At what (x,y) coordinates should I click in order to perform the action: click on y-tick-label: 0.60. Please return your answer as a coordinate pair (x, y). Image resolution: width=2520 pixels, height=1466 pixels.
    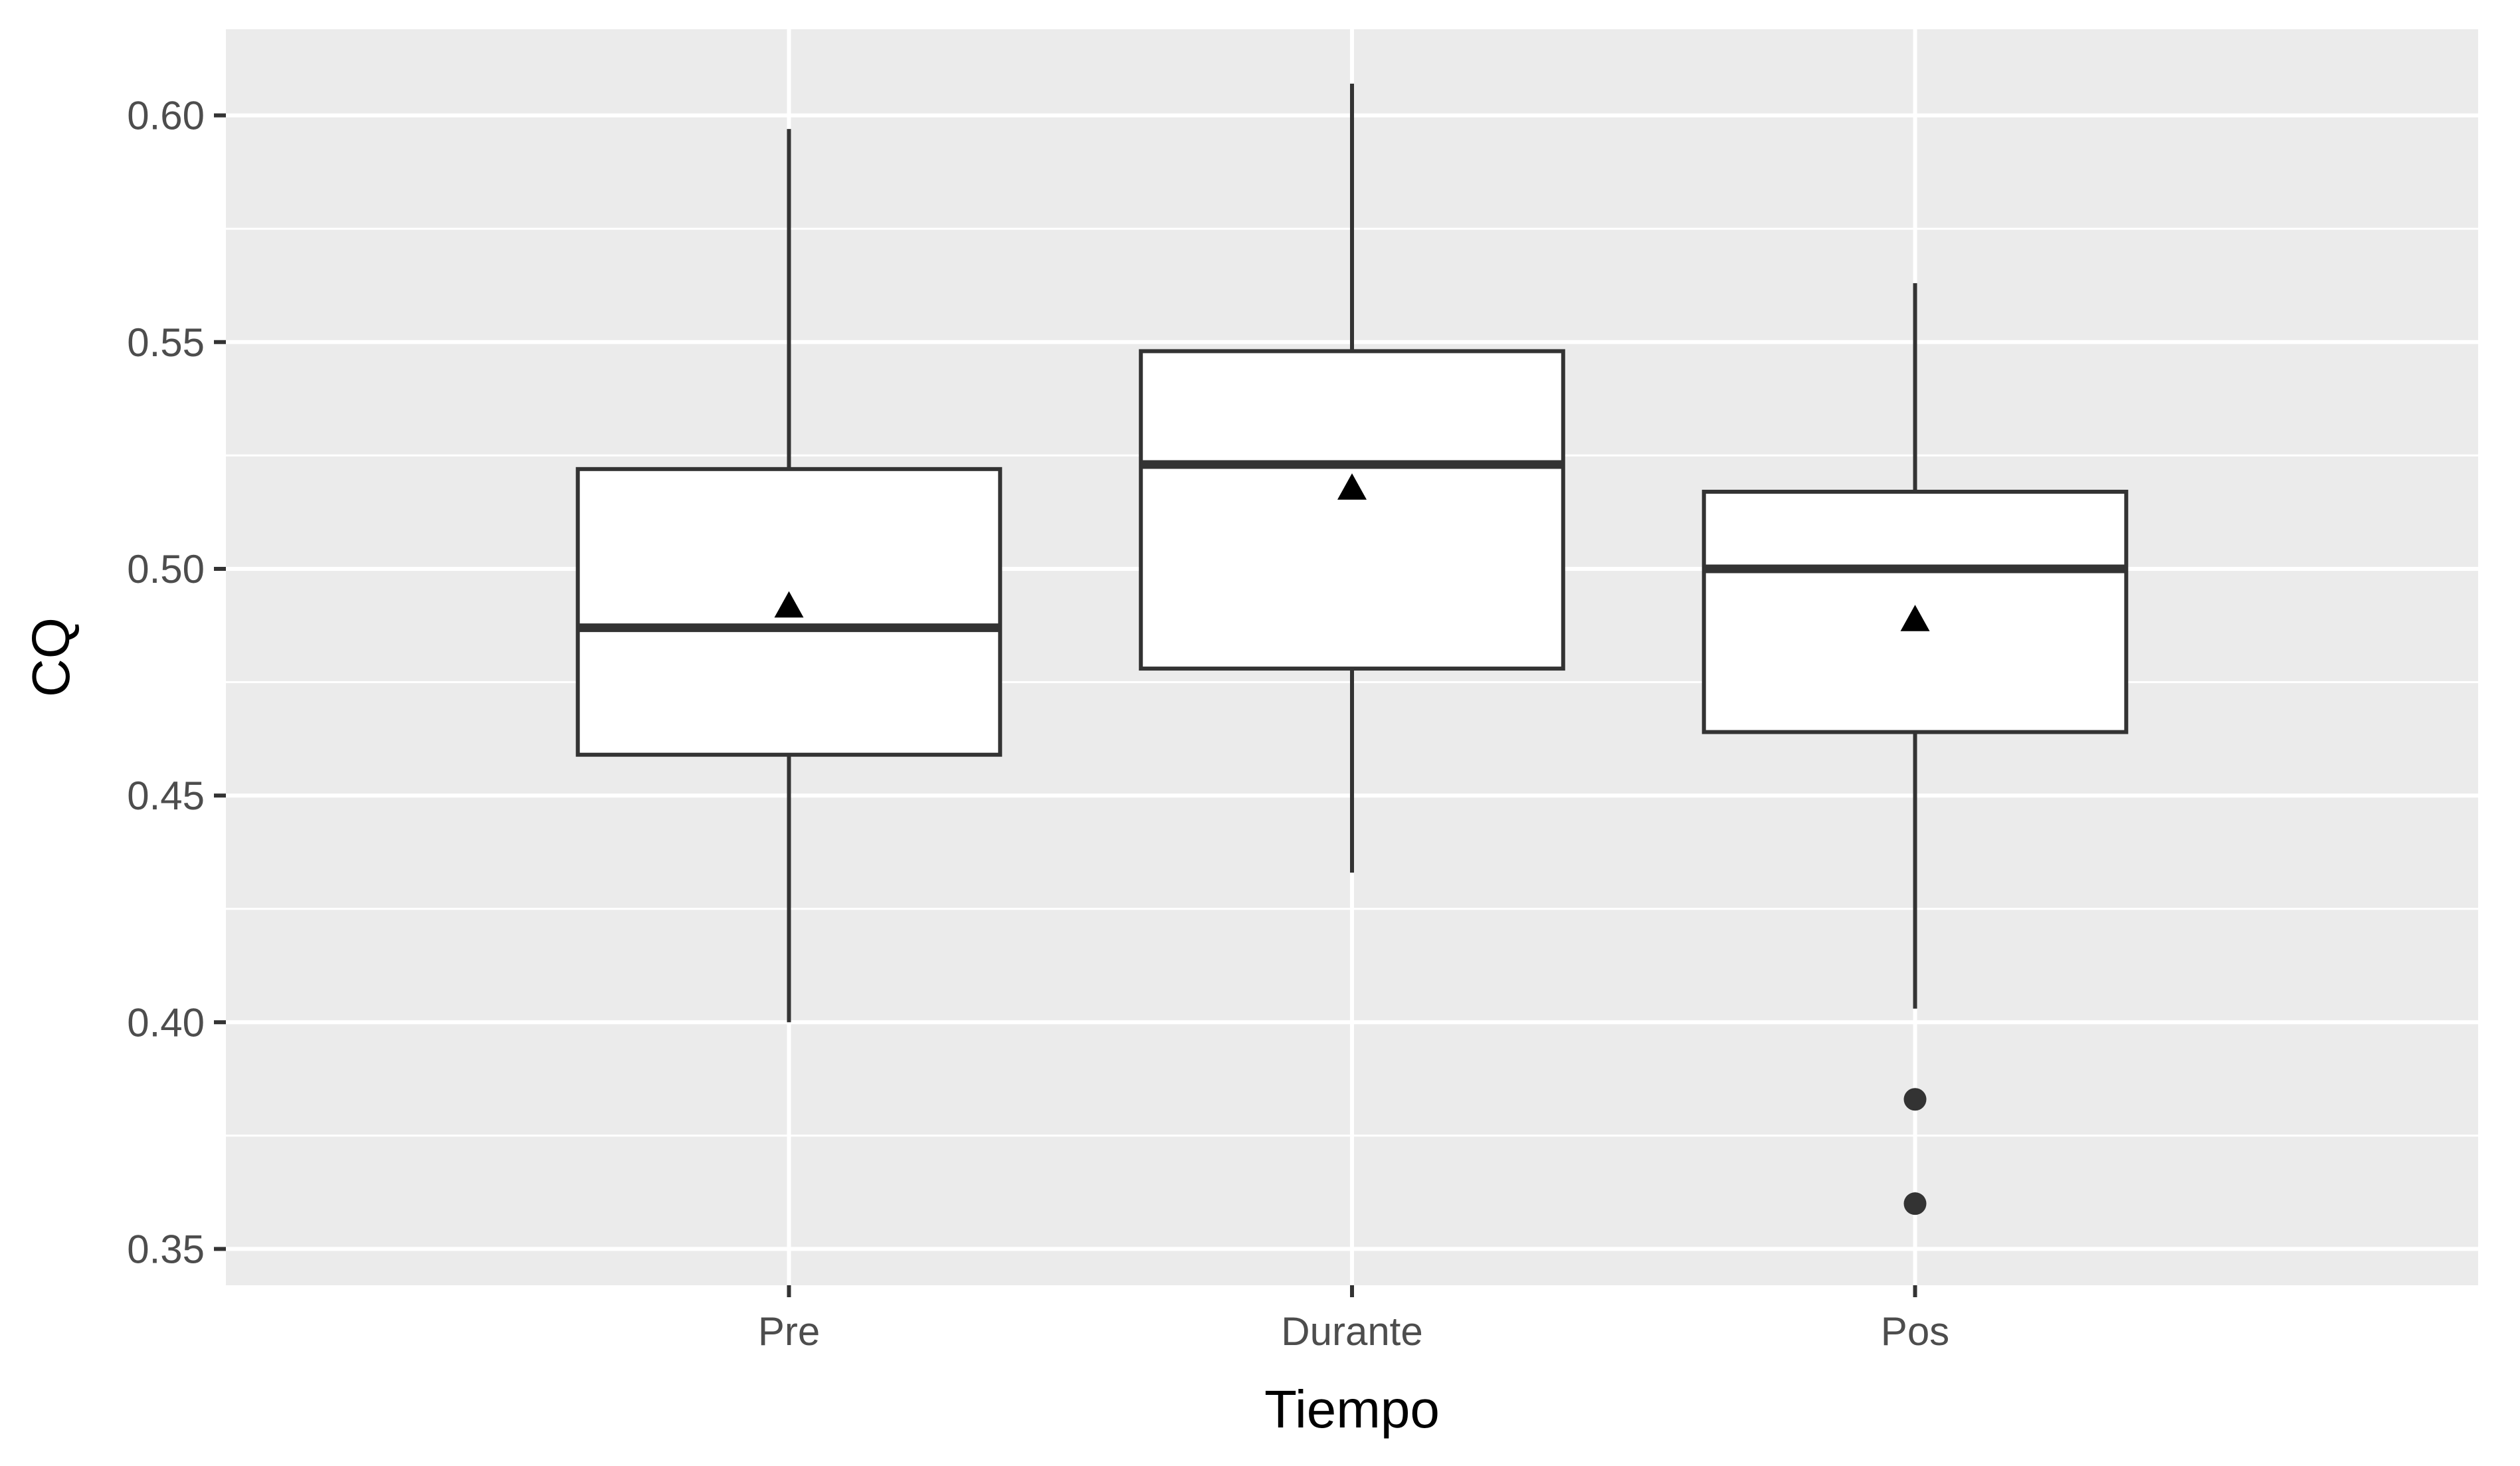
    Looking at the image, I should click on (166, 116).